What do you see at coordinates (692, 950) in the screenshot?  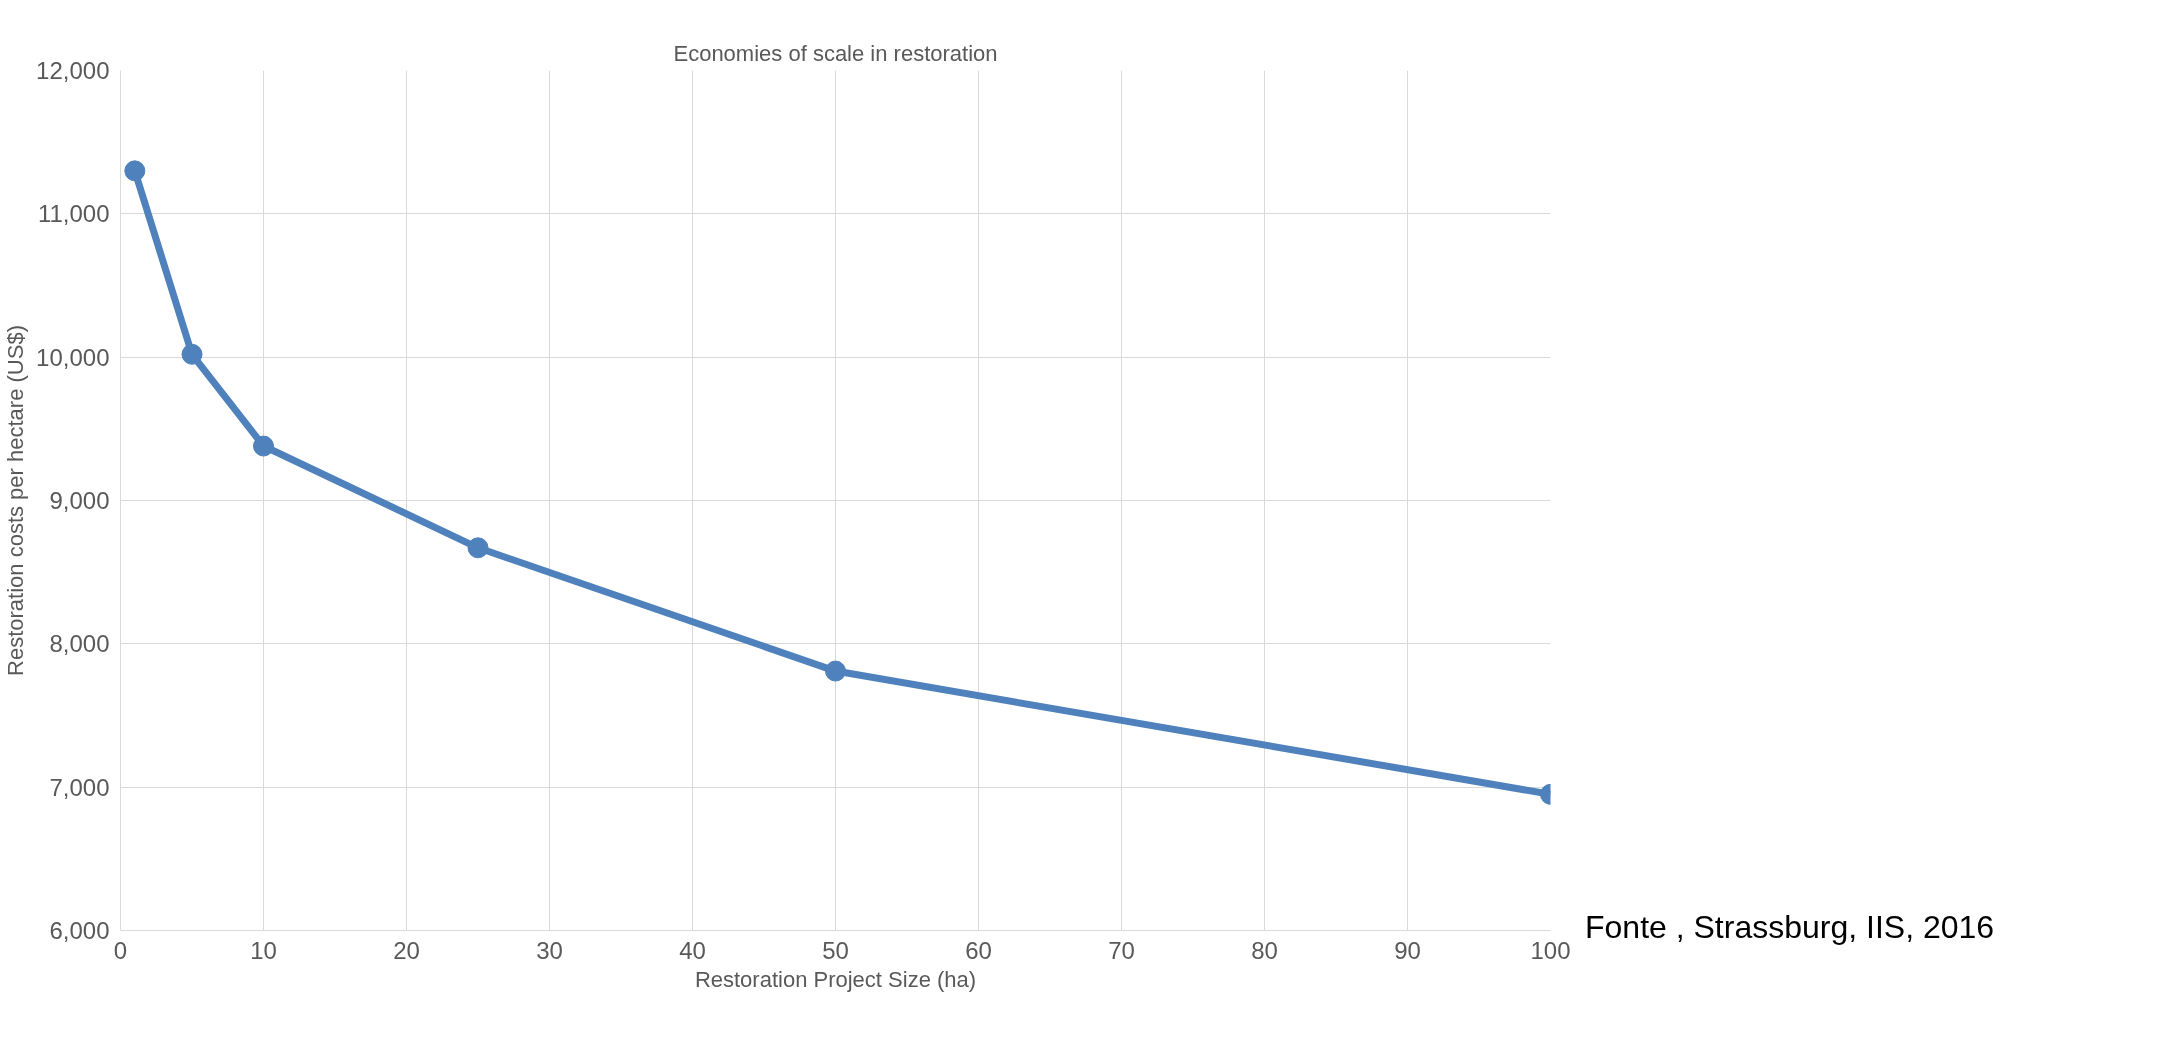 I see `x-tick-label: 40` at bounding box center [692, 950].